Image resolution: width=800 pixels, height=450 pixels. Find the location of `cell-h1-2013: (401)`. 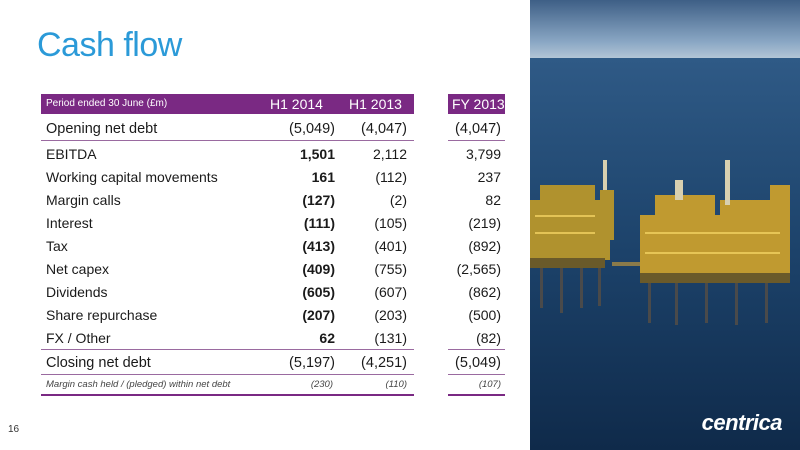

cell-h1-2013: (401) is located at coordinates (390, 246).